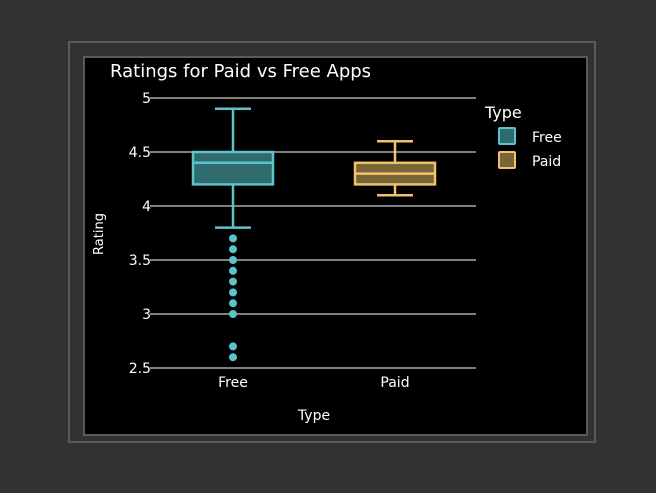 The image size is (656, 493). Describe the element at coordinates (140, 261) in the screenshot. I see `y-tick-label: 3.5` at that location.